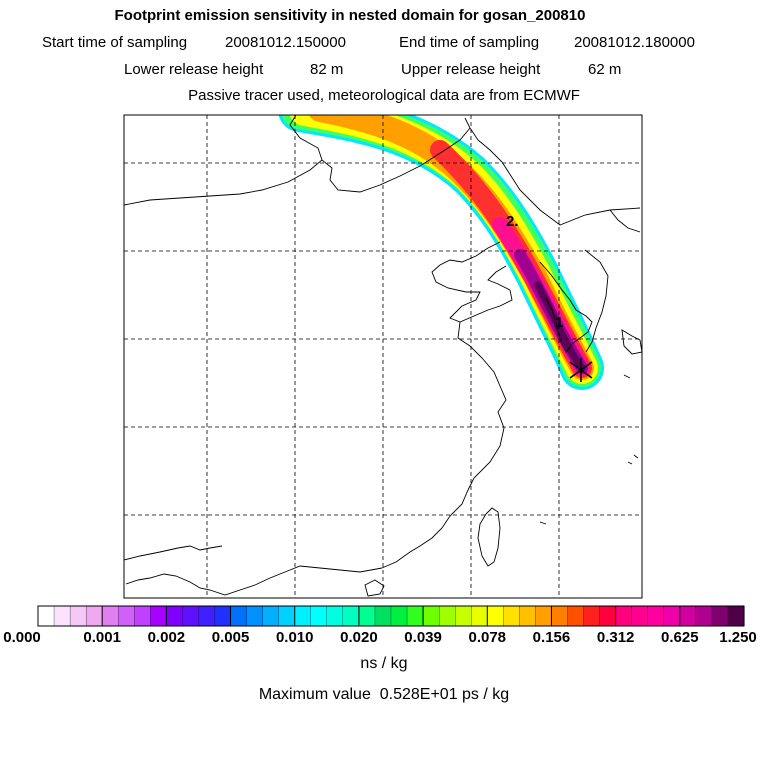 This screenshot has height=768, width=768. Describe the element at coordinates (173, 553) in the screenshot. I see `southwest-border` at that location.